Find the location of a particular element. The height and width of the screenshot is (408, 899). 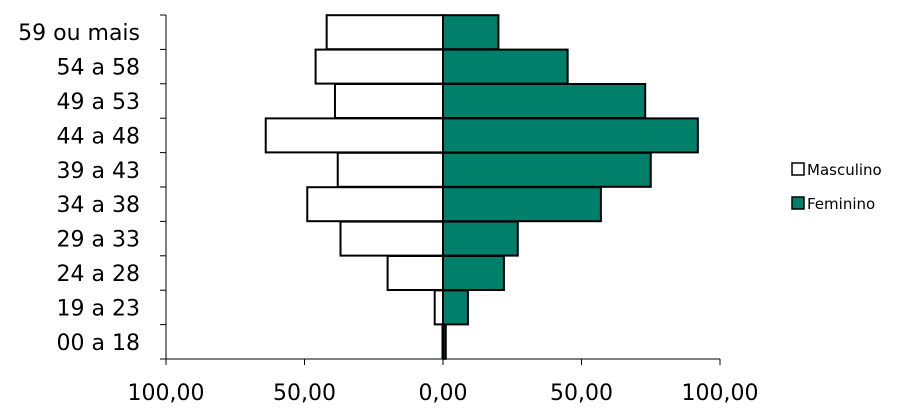

category-label-9: 59 ou mais is located at coordinates (79, 33).